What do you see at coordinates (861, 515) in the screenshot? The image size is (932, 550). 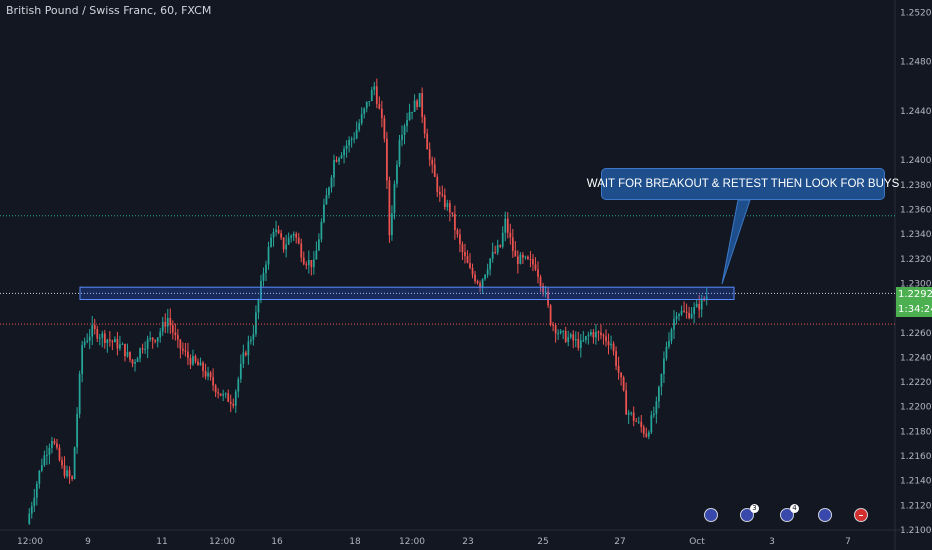 I see `swiss-flag-icon` at bounding box center [861, 515].